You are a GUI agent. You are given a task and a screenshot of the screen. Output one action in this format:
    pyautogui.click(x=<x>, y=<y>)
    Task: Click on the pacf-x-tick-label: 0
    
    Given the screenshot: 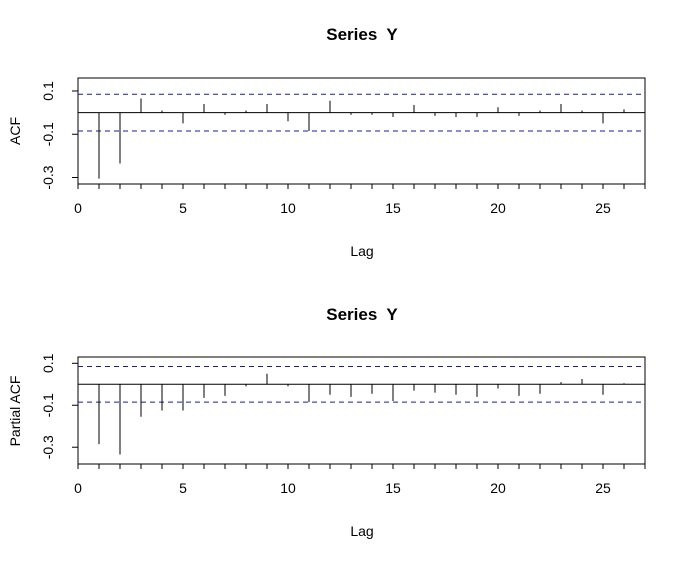 What is the action you would take?
    pyautogui.click(x=78, y=488)
    